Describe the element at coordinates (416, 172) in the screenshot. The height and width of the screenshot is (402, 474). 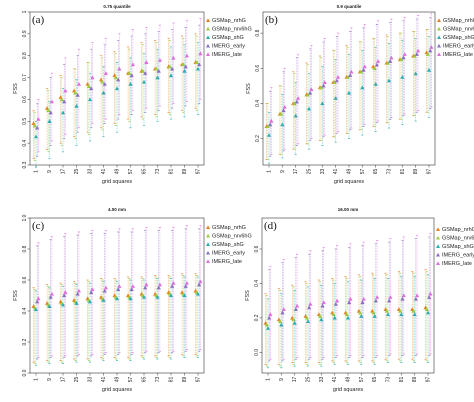
I see `x-tick-label-b: 89` at that location.